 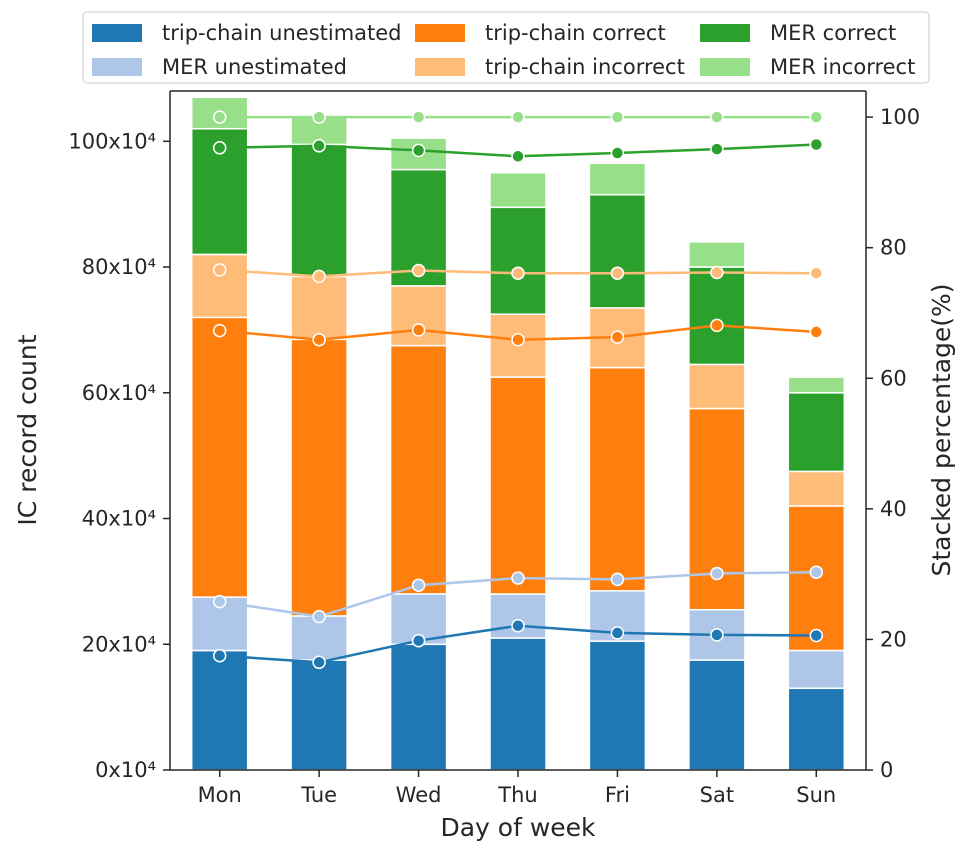 What do you see at coordinates (319, 276) in the screenshot?
I see `point-series-3-tue` at bounding box center [319, 276].